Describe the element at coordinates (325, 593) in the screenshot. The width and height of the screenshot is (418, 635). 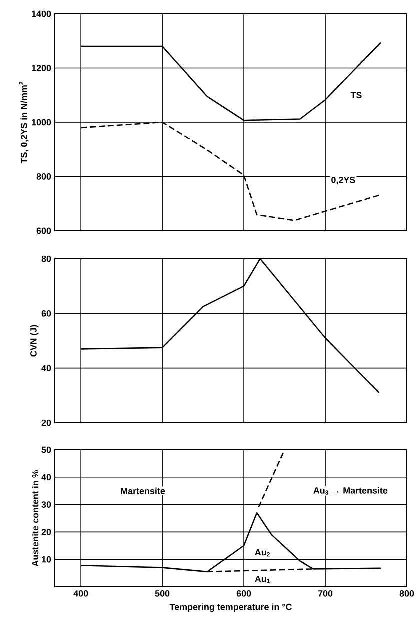
I see `x-tick-label: 700` at that location.